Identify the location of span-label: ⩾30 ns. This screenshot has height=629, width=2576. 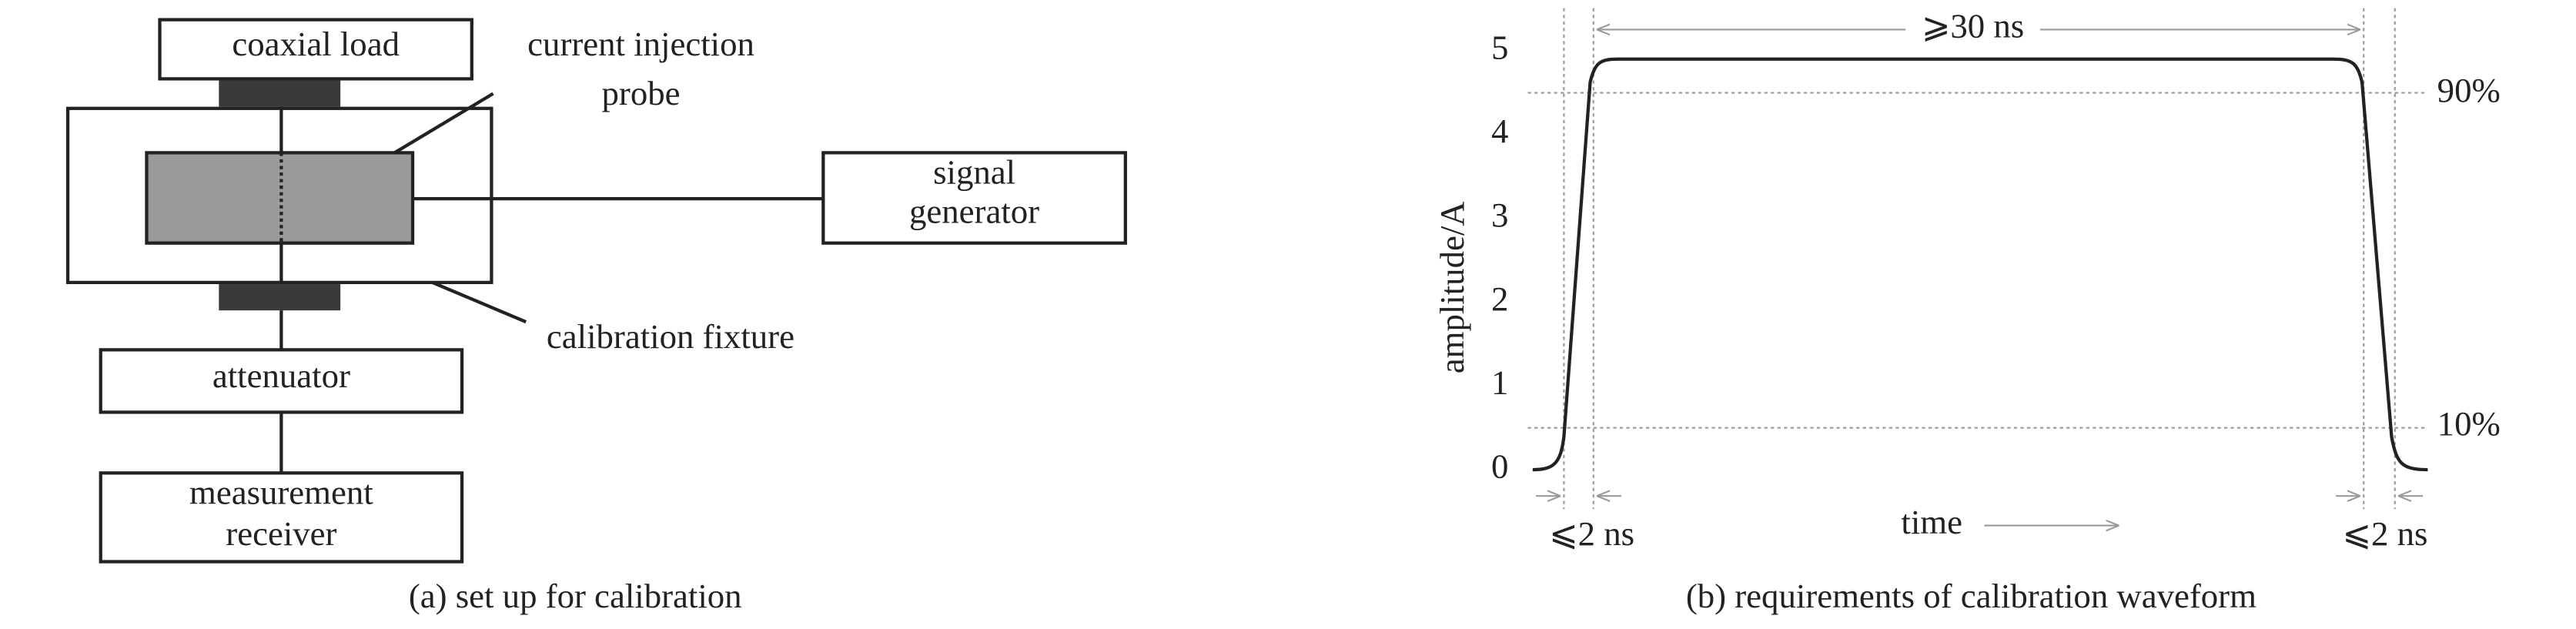
(1973, 26).